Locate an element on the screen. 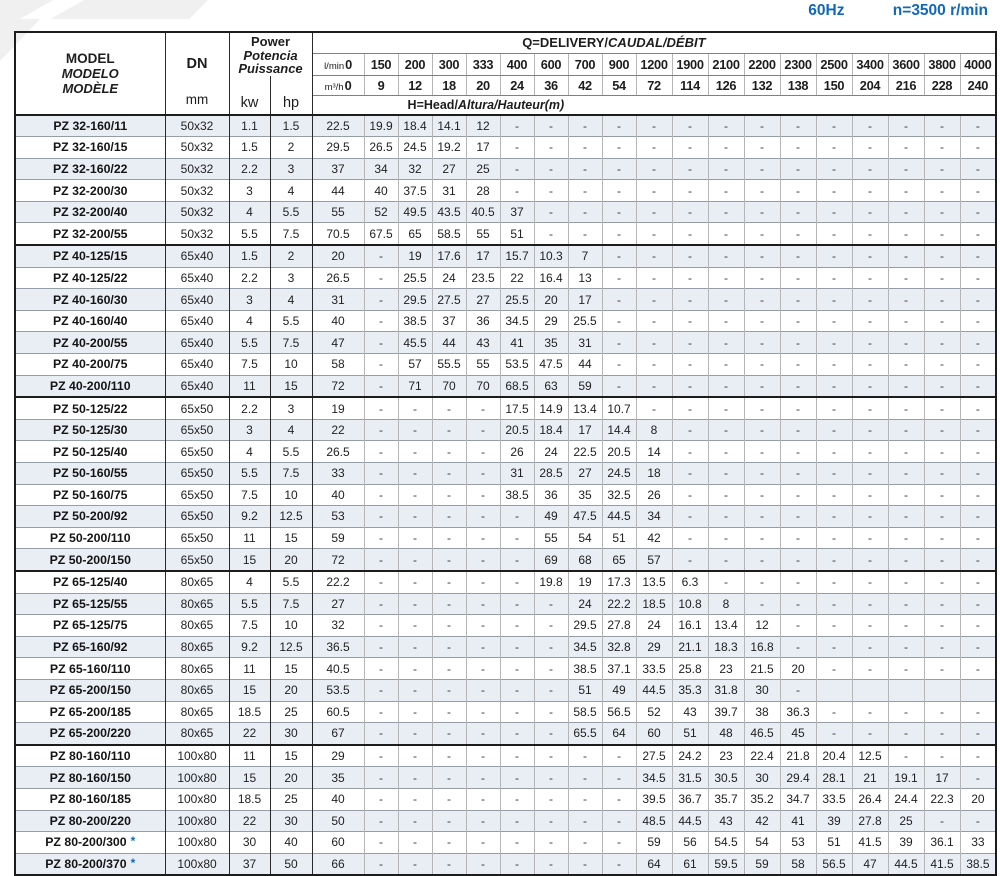 The image size is (1000, 876). kw-cell: 18.5 is located at coordinates (250, 711).